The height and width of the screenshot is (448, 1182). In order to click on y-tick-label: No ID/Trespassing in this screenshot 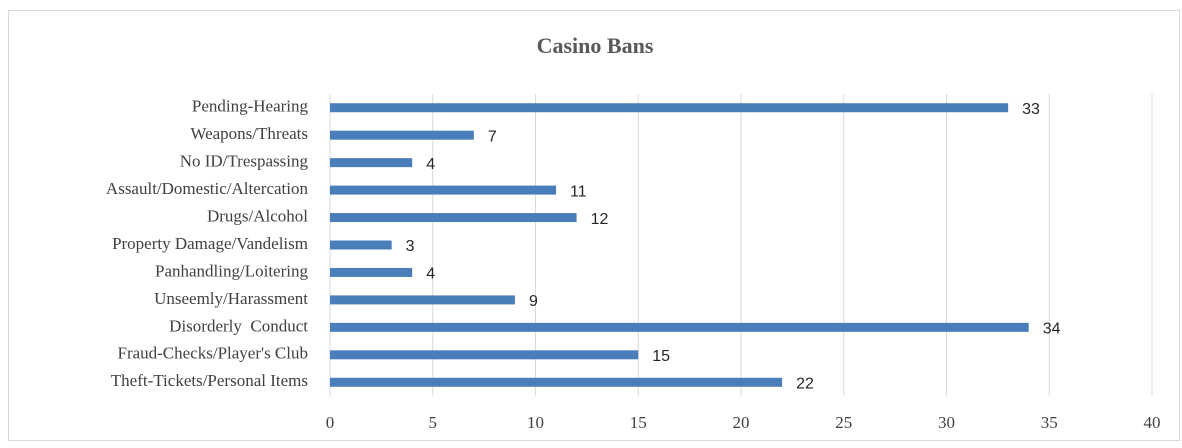, I will do `click(244, 161)`.